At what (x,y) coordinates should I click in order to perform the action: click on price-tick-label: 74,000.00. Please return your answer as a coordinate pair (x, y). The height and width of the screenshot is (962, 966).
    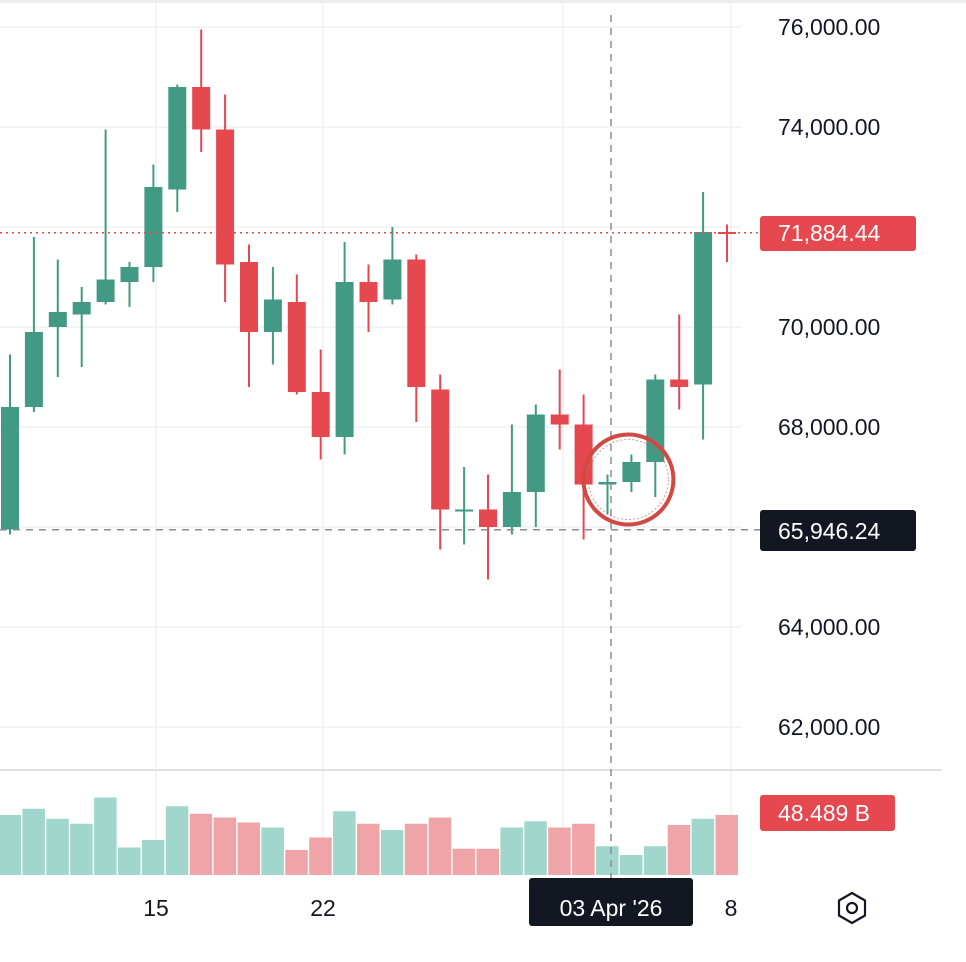
    Looking at the image, I should click on (829, 127).